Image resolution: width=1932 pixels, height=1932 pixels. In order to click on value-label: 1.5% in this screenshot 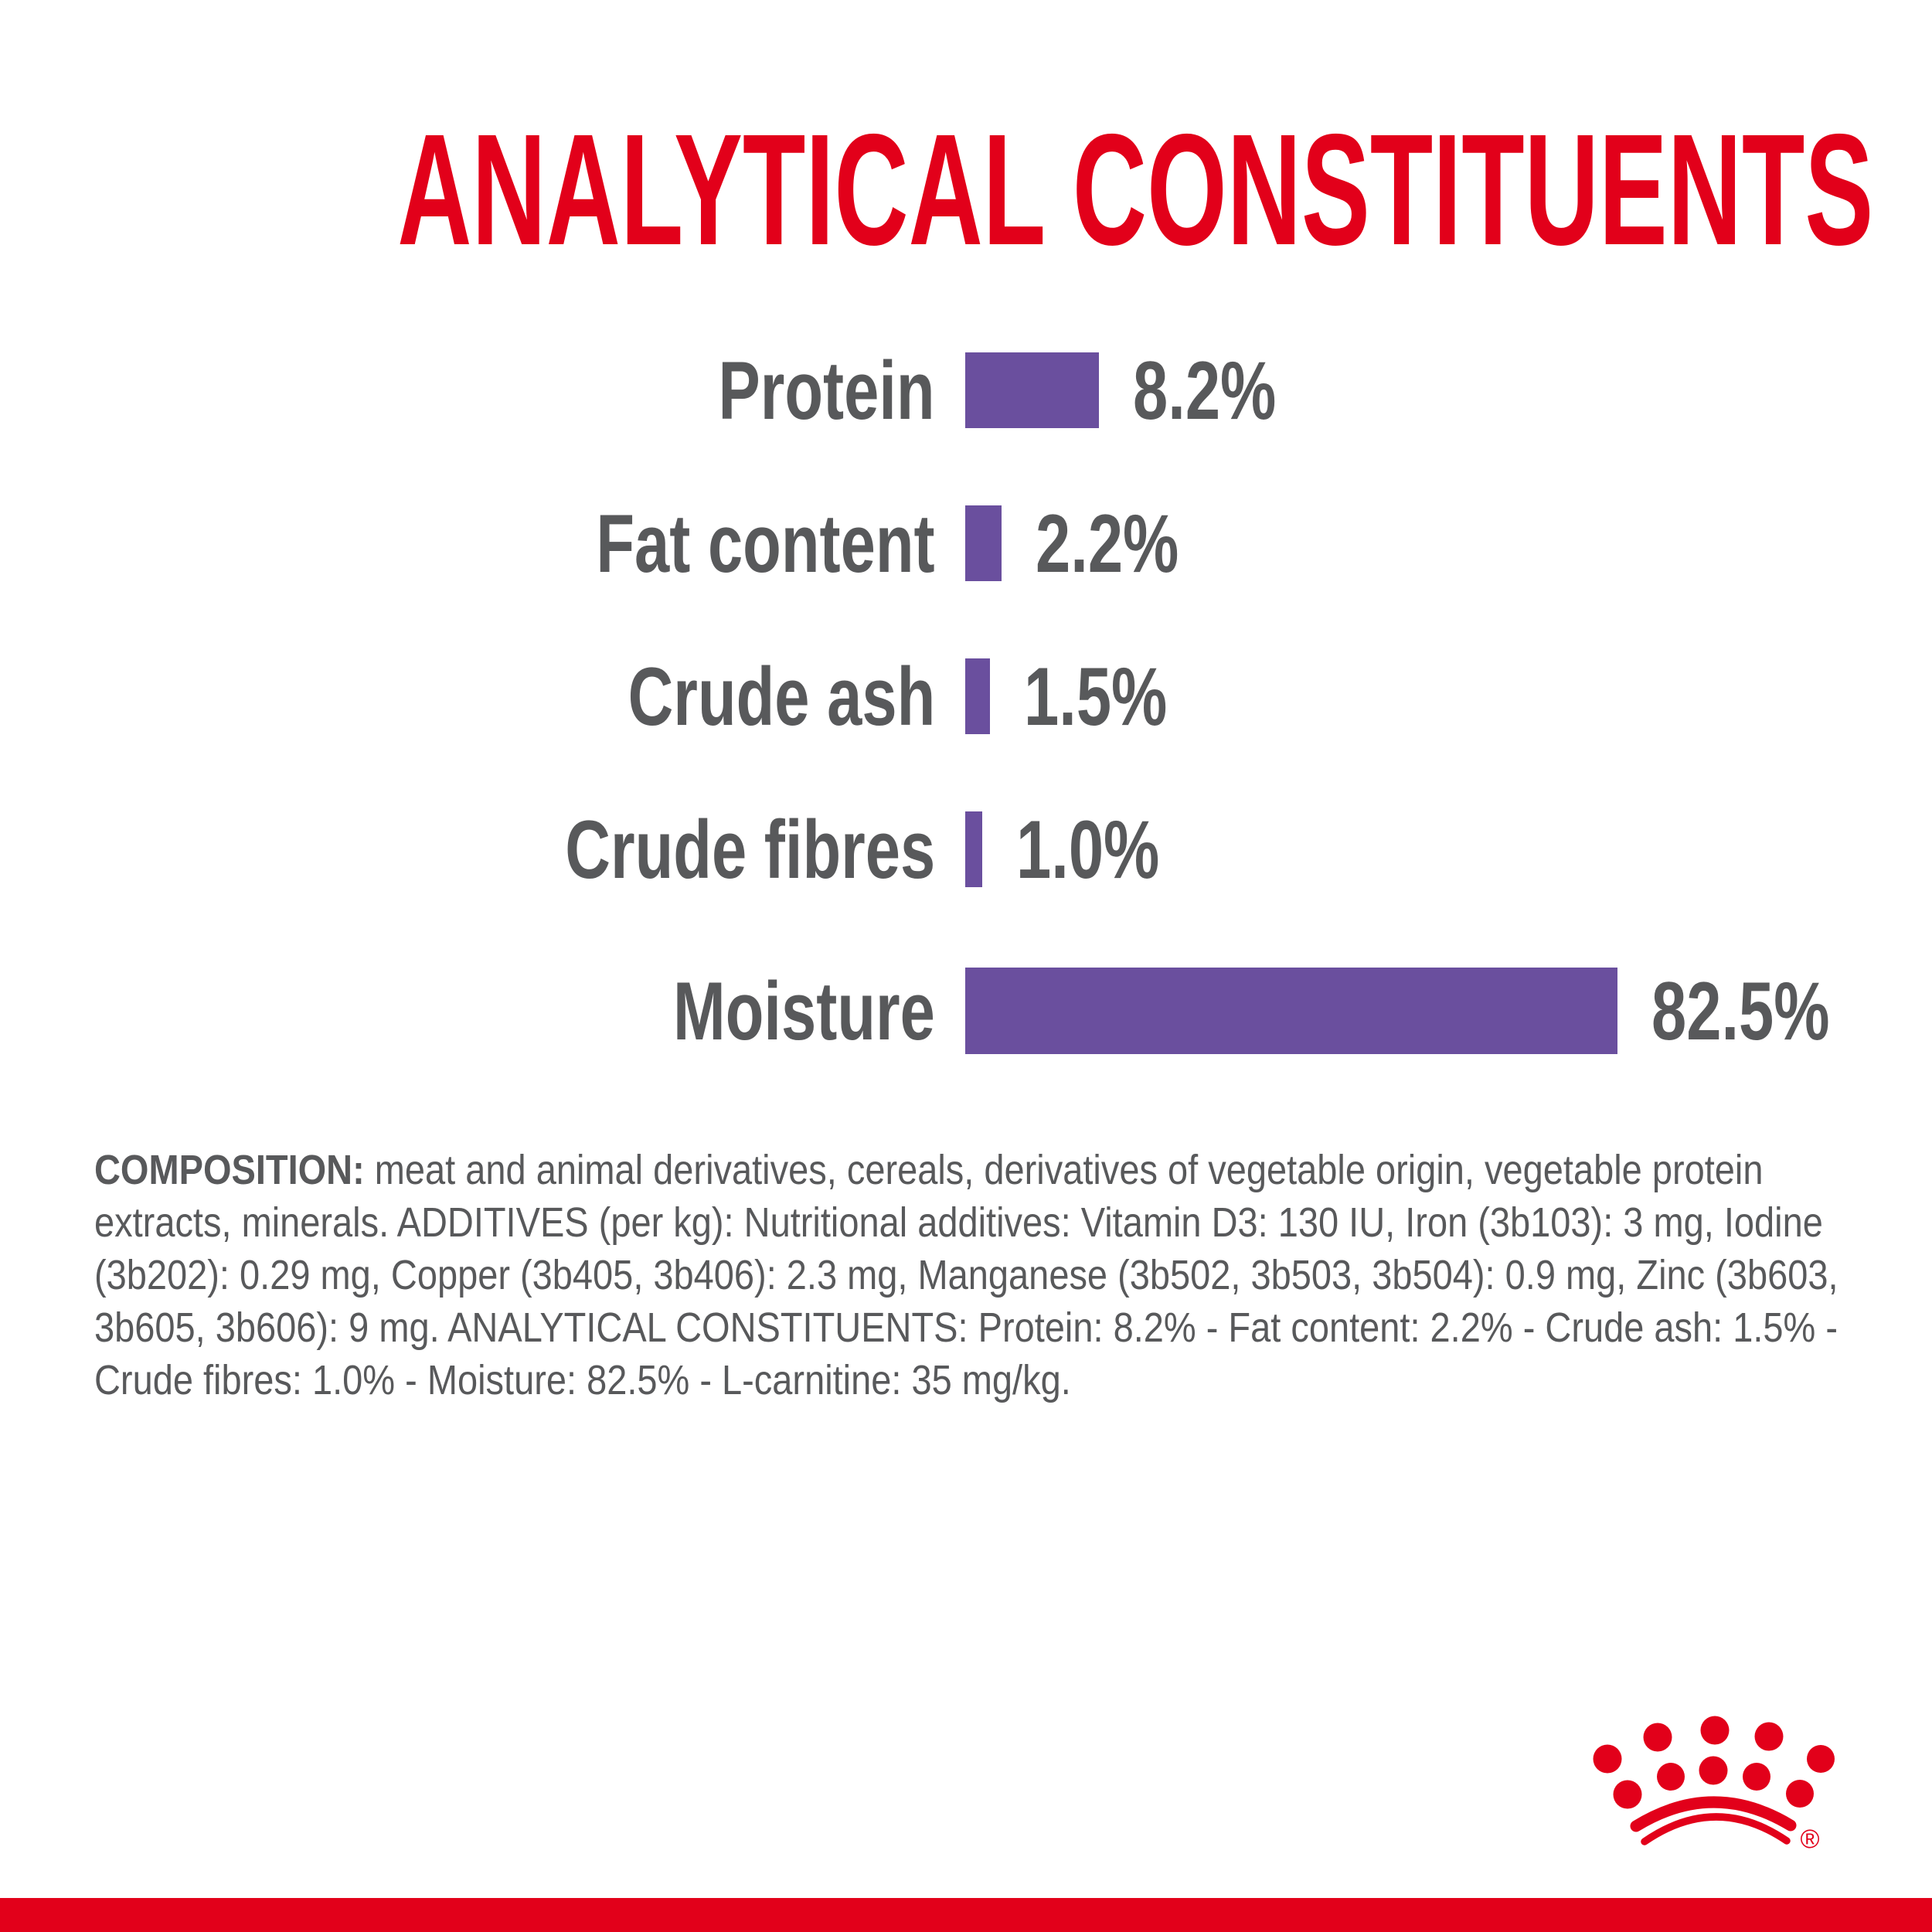, I will do `click(1096, 696)`.